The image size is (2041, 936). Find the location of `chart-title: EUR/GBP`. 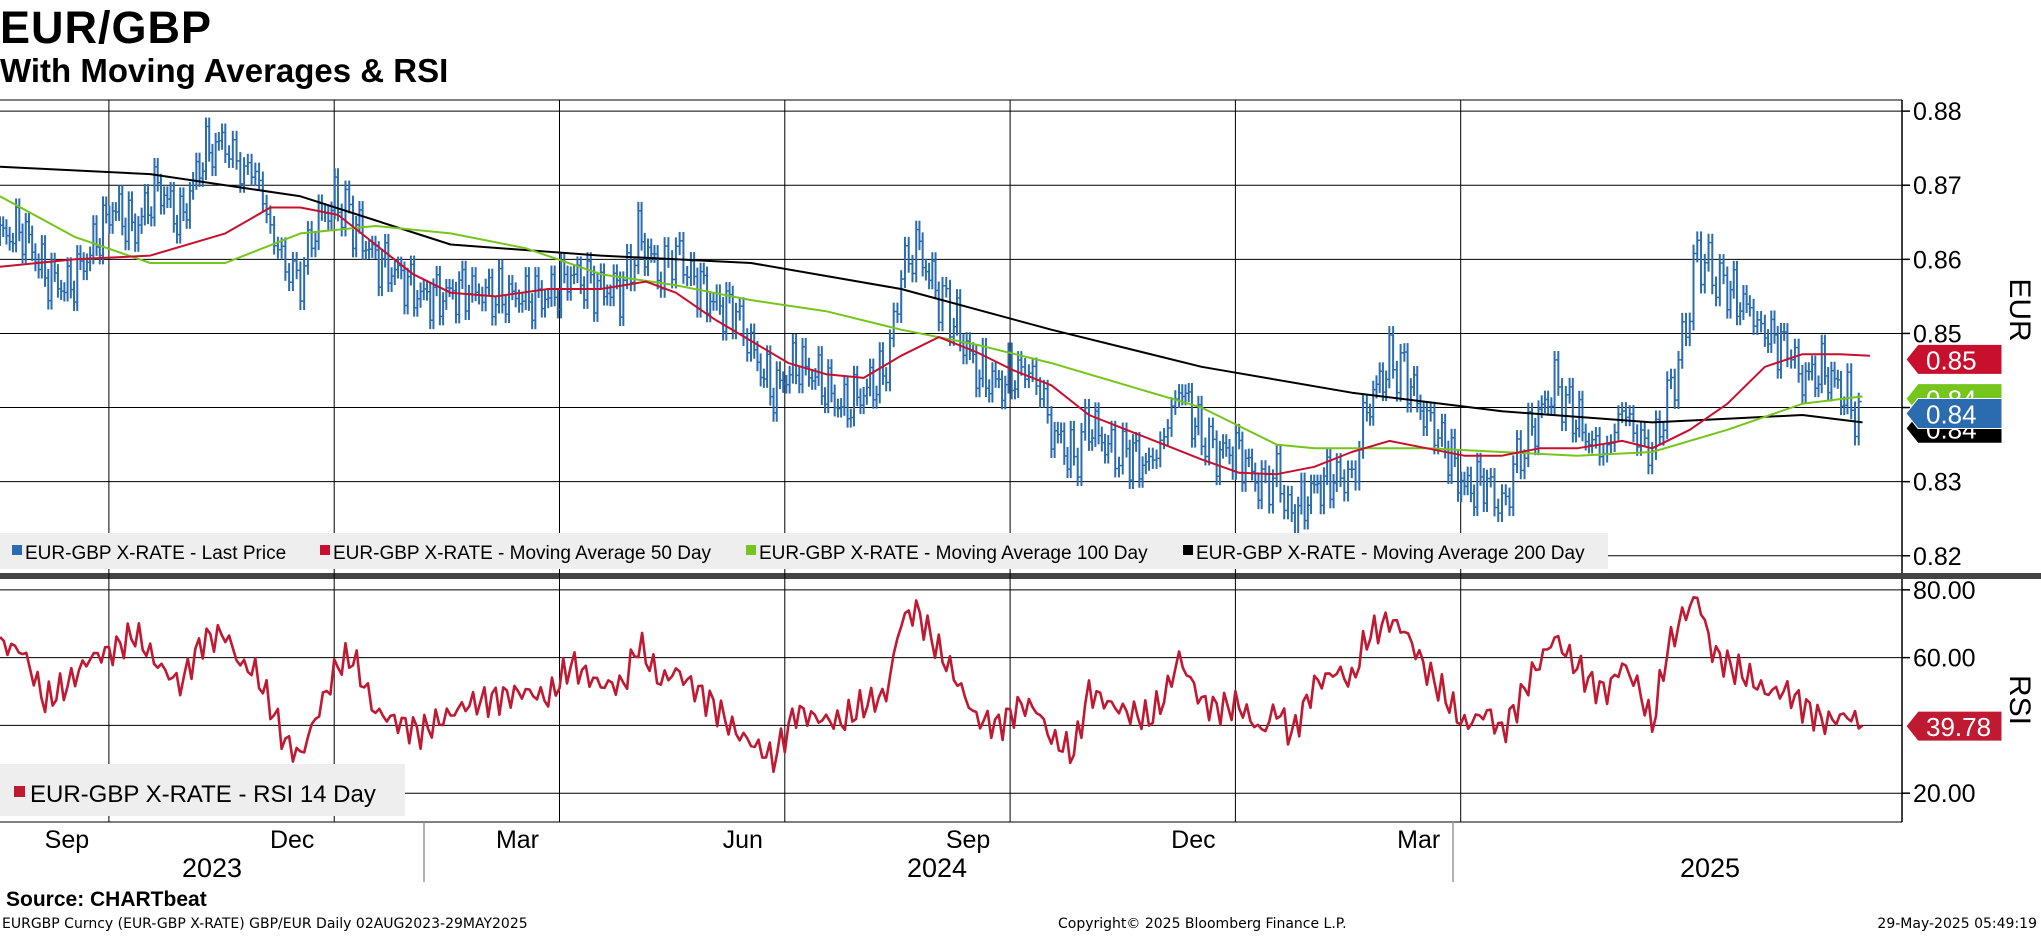

chart-title: EUR/GBP is located at coordinates (106, 27).